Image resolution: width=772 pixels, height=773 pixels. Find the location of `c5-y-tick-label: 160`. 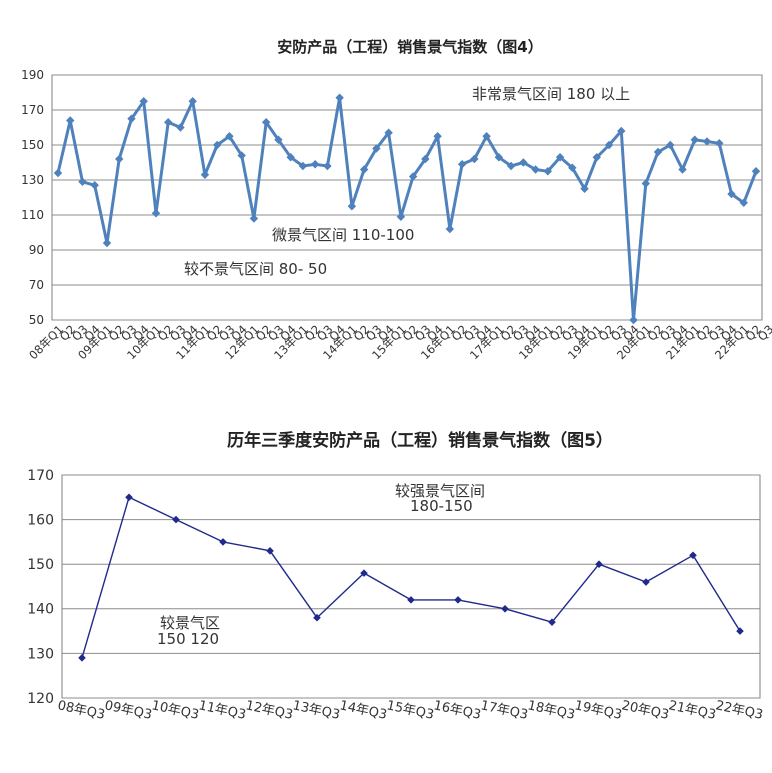

c5-y-tick-label: 160 is located at coordinates (40, 521).